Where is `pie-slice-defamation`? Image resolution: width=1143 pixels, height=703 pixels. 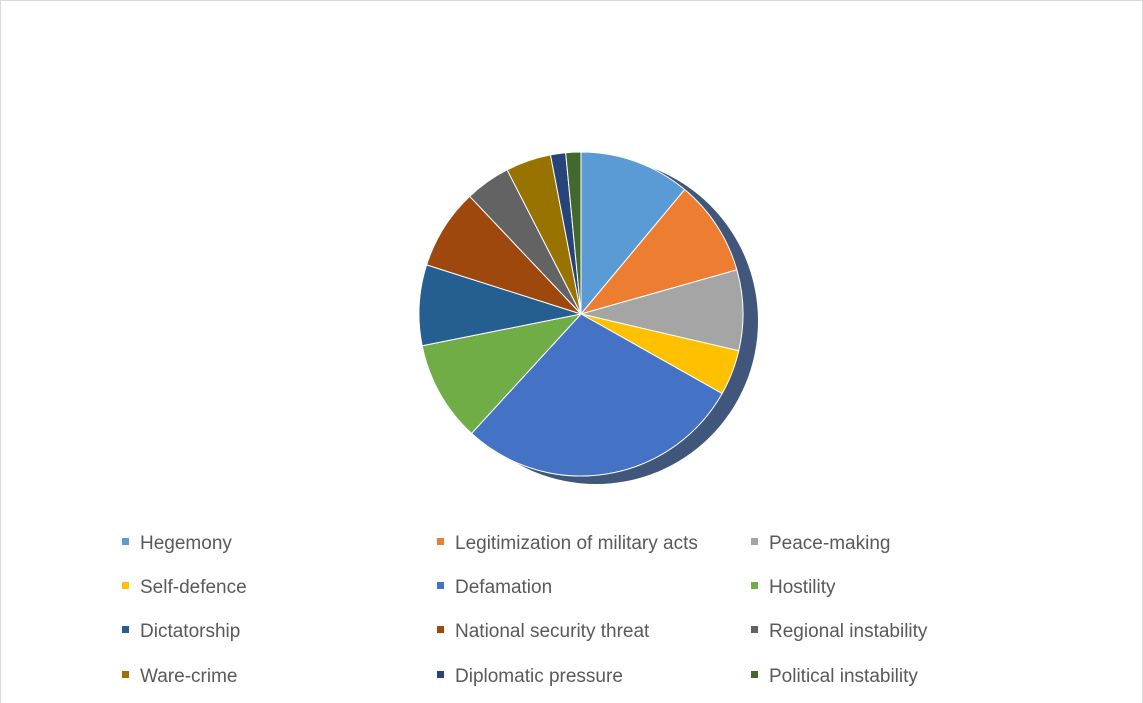 pie-slice-defamation is located at coordinates (596, 395).